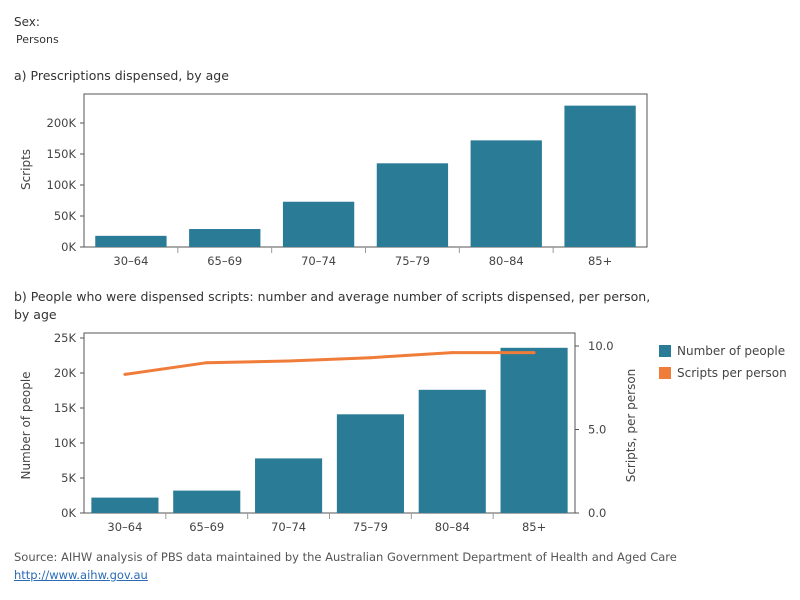 This screenshot has height=600, width=800. What do you see at coordinates (65, 408) in the screenshot?
I see `chart-b-y-tick-label: 15K` at bounding box center [65, 408].